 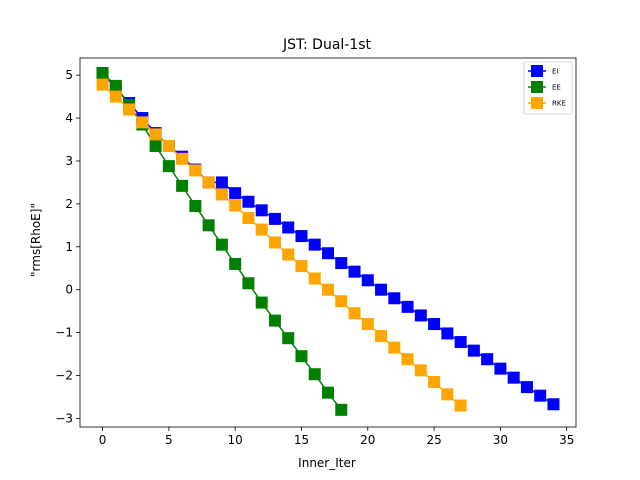 I want to click on x-tick-label: 15, so click(x=301, y=440).